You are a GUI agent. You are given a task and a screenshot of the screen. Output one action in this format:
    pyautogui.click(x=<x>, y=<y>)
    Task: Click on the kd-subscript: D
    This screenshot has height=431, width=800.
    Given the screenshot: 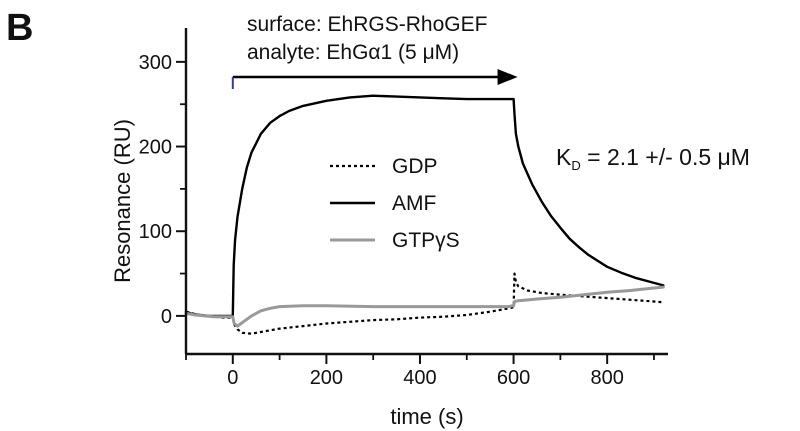 What is the action you would take?
    pyautogui.click(x=575, y=165)
    